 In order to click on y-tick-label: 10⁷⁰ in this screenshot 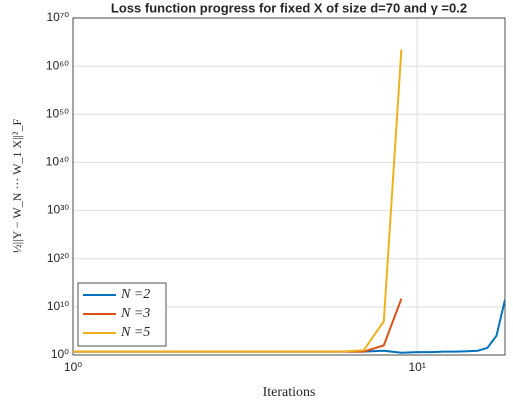, I will do `click(58, 17)`.